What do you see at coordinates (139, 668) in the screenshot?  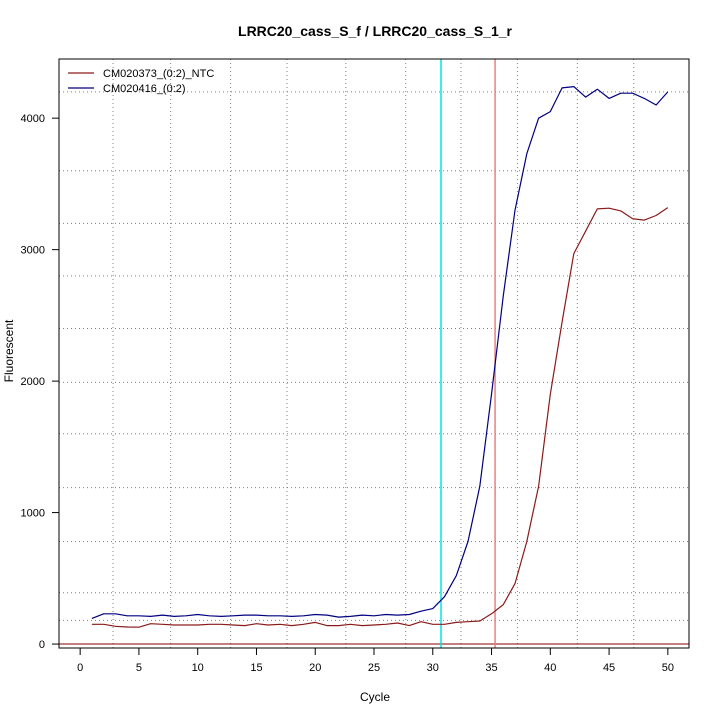 I see `x-tick-label: 5` at bounding box center [139, 668].